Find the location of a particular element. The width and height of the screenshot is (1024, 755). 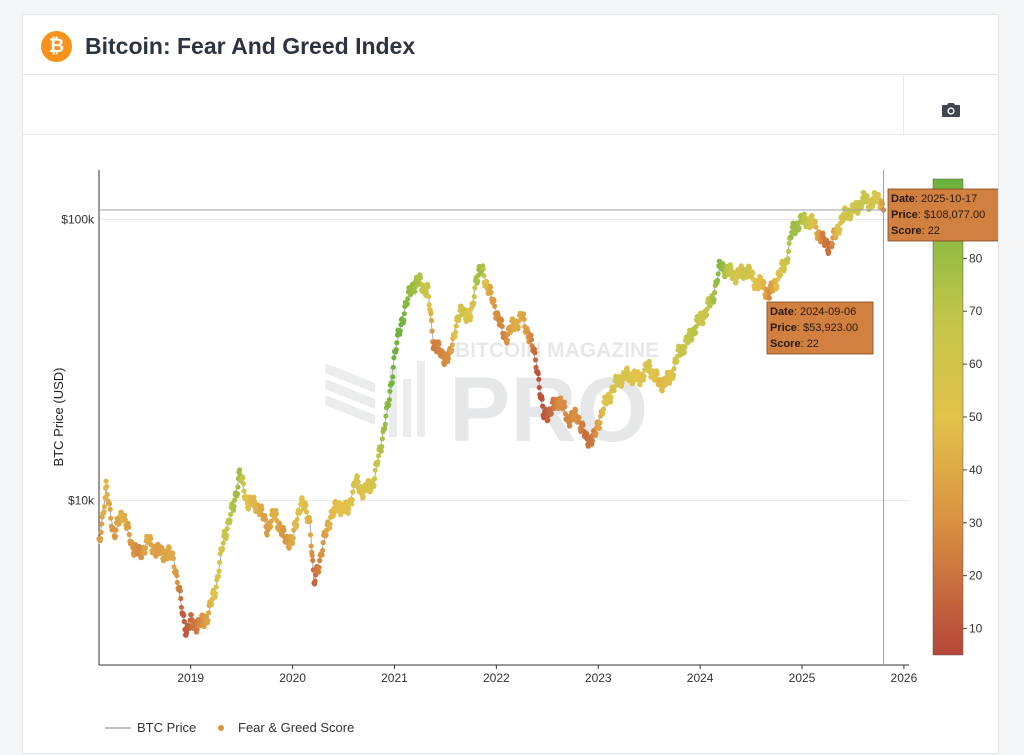

legend-fear-greed-score: Fear & Greed Score is located at coordinates (296, 727).